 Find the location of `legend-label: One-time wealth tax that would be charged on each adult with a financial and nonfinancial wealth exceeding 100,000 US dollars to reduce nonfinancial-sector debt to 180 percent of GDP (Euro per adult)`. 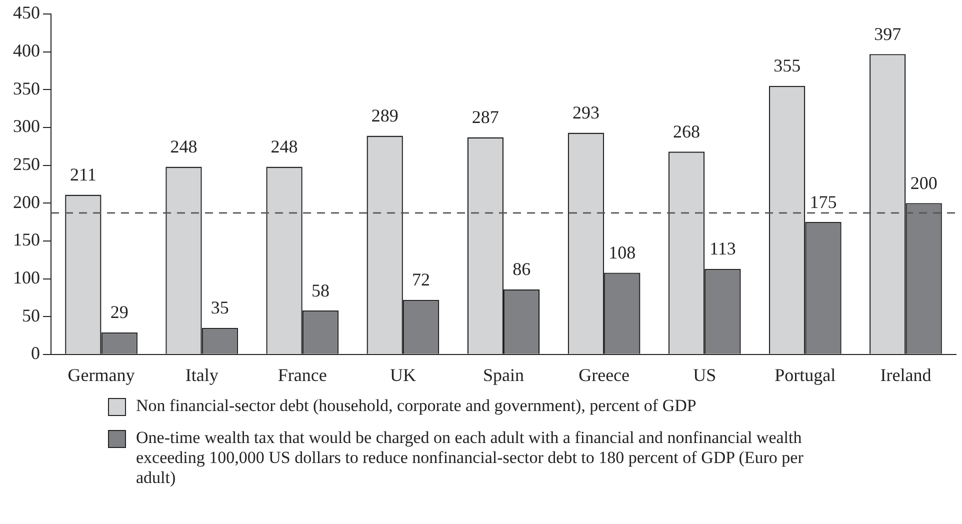

legend-label: One-time wealth tax that would be charged on each adult with a financial and nonfinancial wealth exceeding 100,000 US dollars to reduce nonfinancial-sector debt to 180 percent of GDP (Euro per adult) is located at coordinates (470, 458).